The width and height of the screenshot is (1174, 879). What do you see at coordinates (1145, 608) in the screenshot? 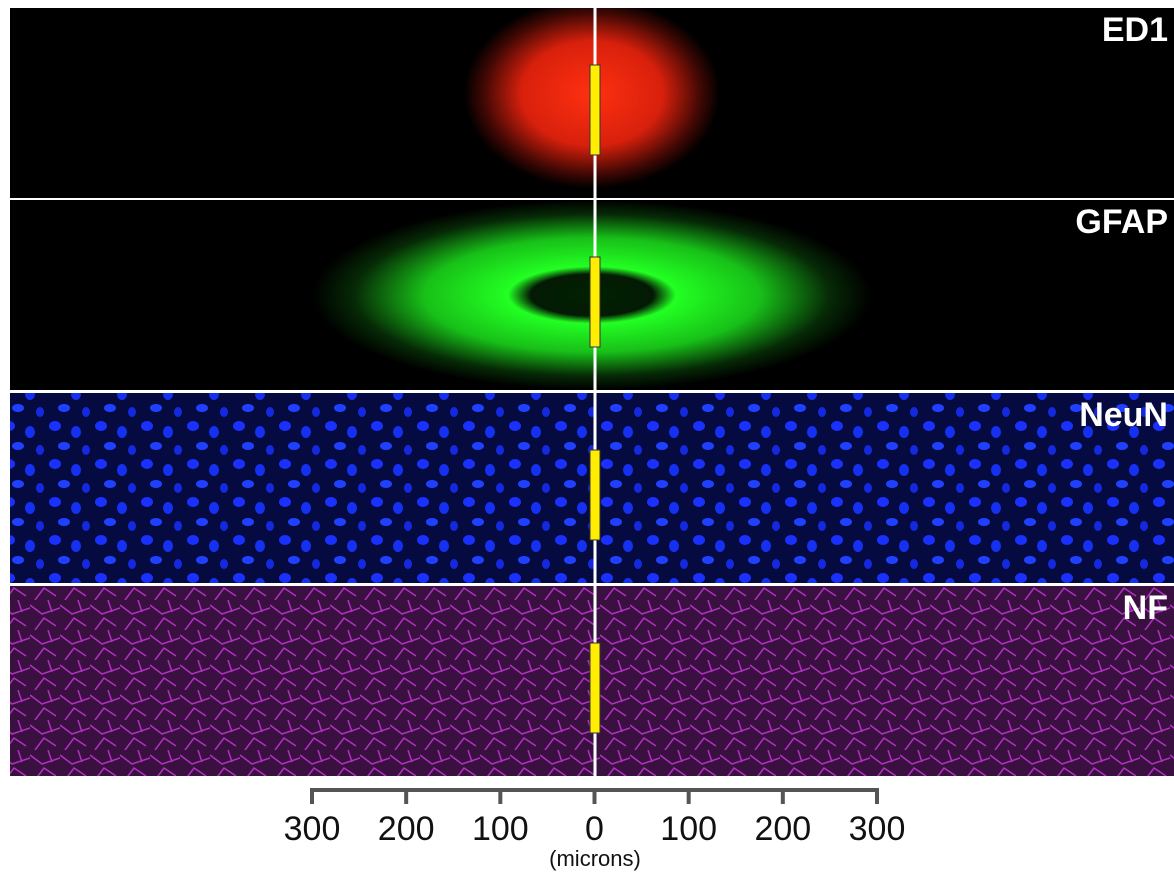
I see `panel-label: NF` at bounding box center [1145, 608].